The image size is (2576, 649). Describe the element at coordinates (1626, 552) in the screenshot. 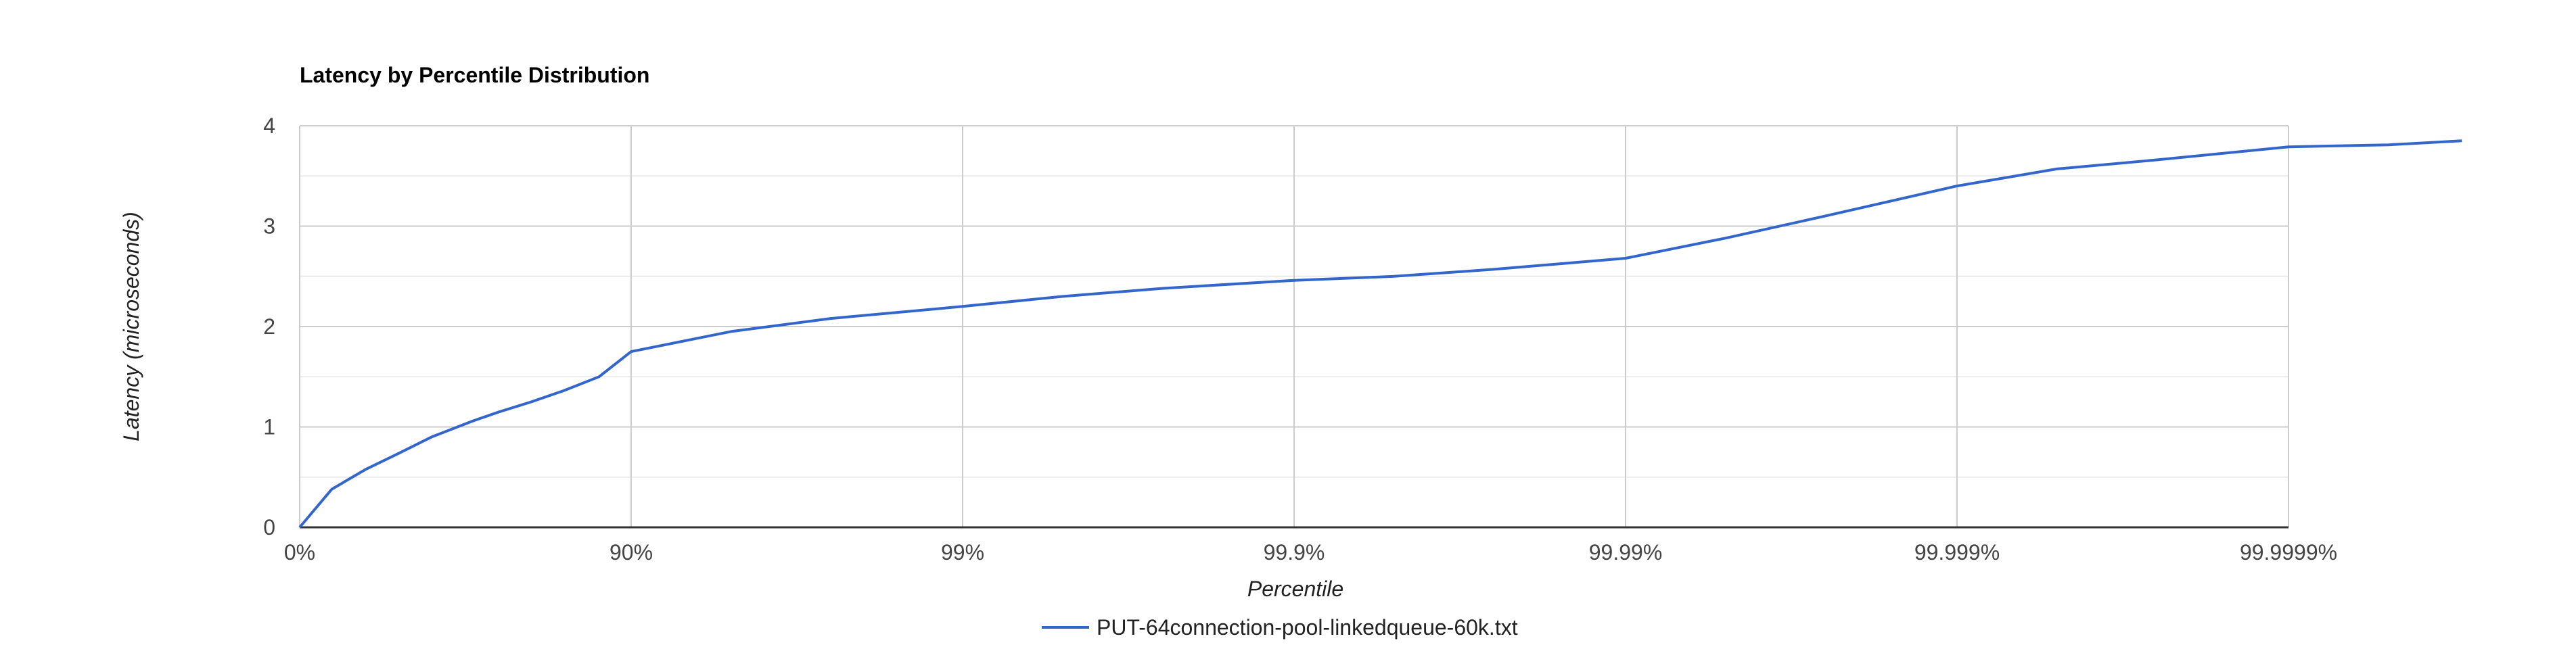

I see `x-tick-label: 99.99%` at that location.